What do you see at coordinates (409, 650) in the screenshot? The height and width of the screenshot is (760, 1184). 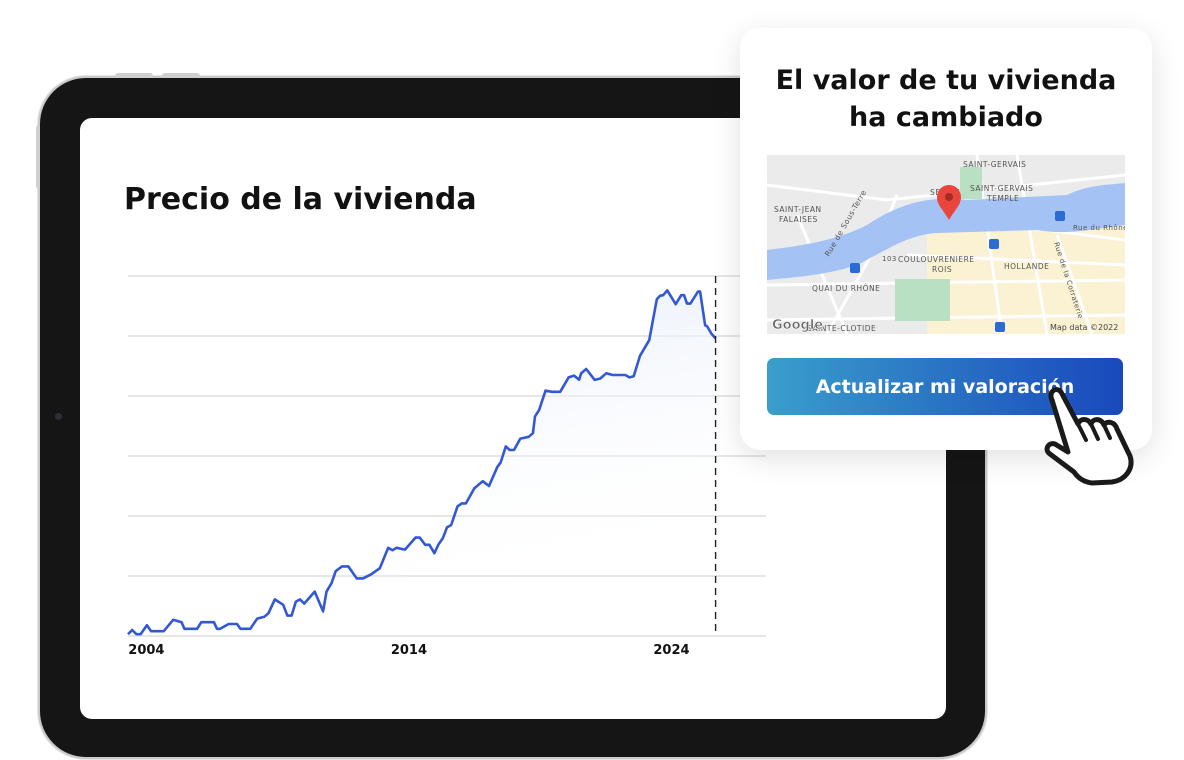 I see `x-tick-label: 2014` at bounding box center [409, 650].